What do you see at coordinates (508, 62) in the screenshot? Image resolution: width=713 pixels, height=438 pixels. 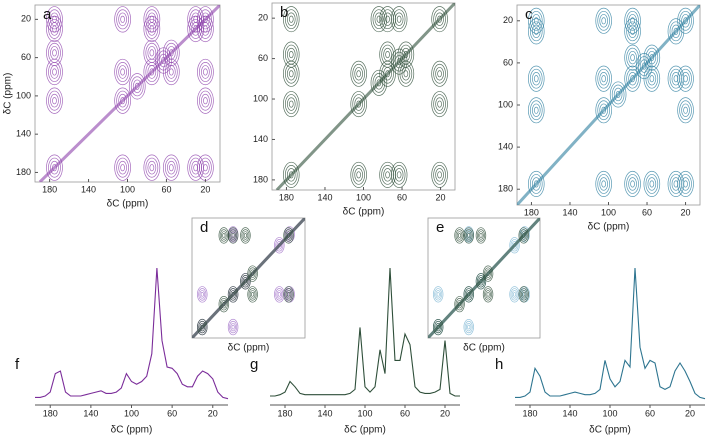 I see `y-tick-label: 60` at bounding box center [508, 62].